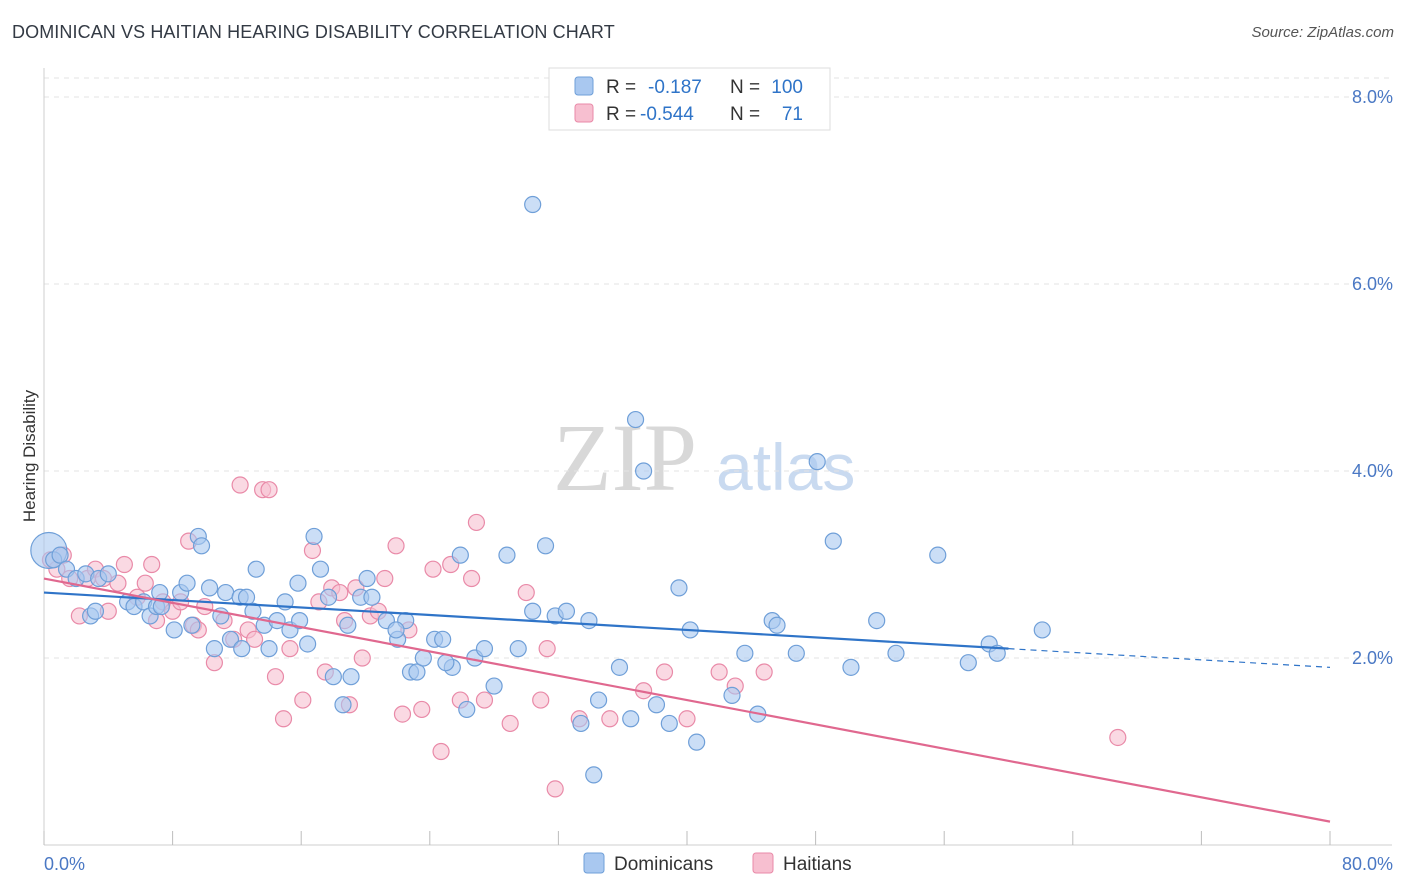  I want to click on haitians-r-label: R =, so click(621, 114).